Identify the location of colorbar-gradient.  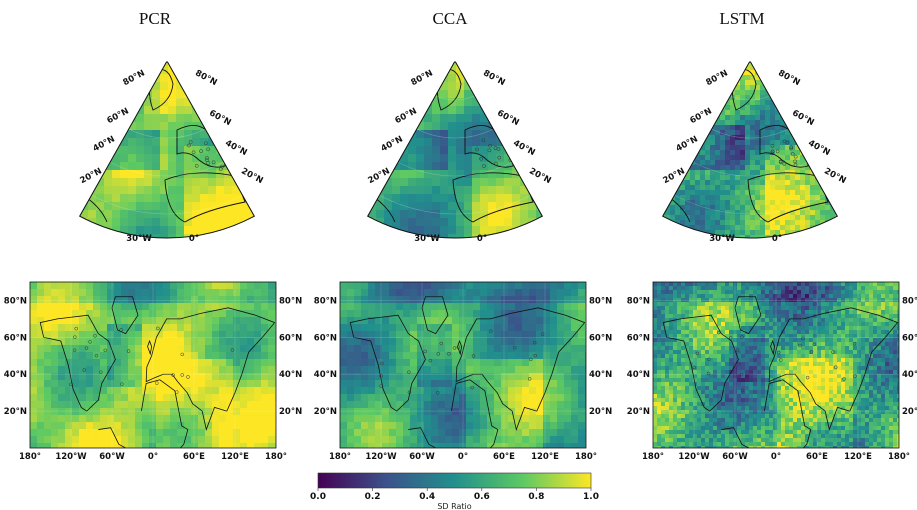
(454, 480).